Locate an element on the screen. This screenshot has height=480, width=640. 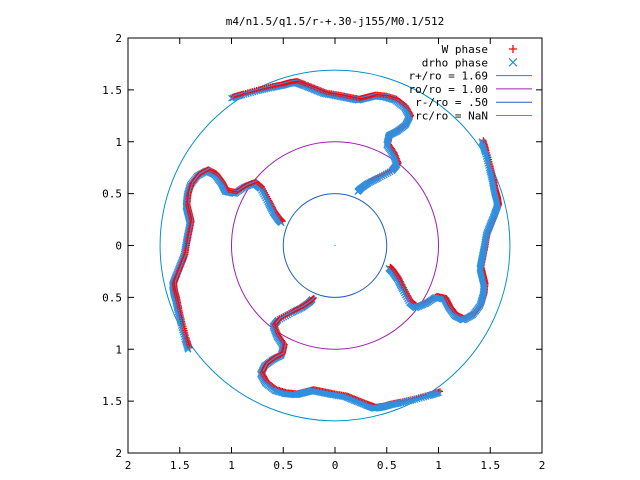
radius-circle is located at coordinates (335, 245).